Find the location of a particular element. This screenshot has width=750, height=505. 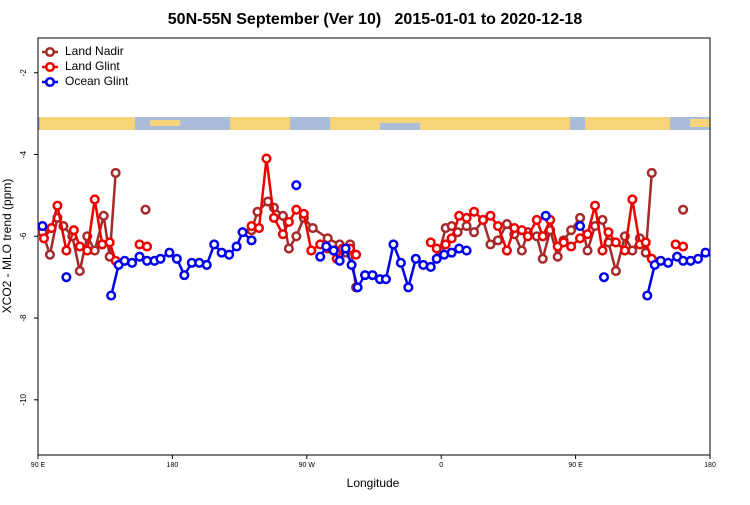

legend-label: Land Glint is located at coordinates (92, 66).